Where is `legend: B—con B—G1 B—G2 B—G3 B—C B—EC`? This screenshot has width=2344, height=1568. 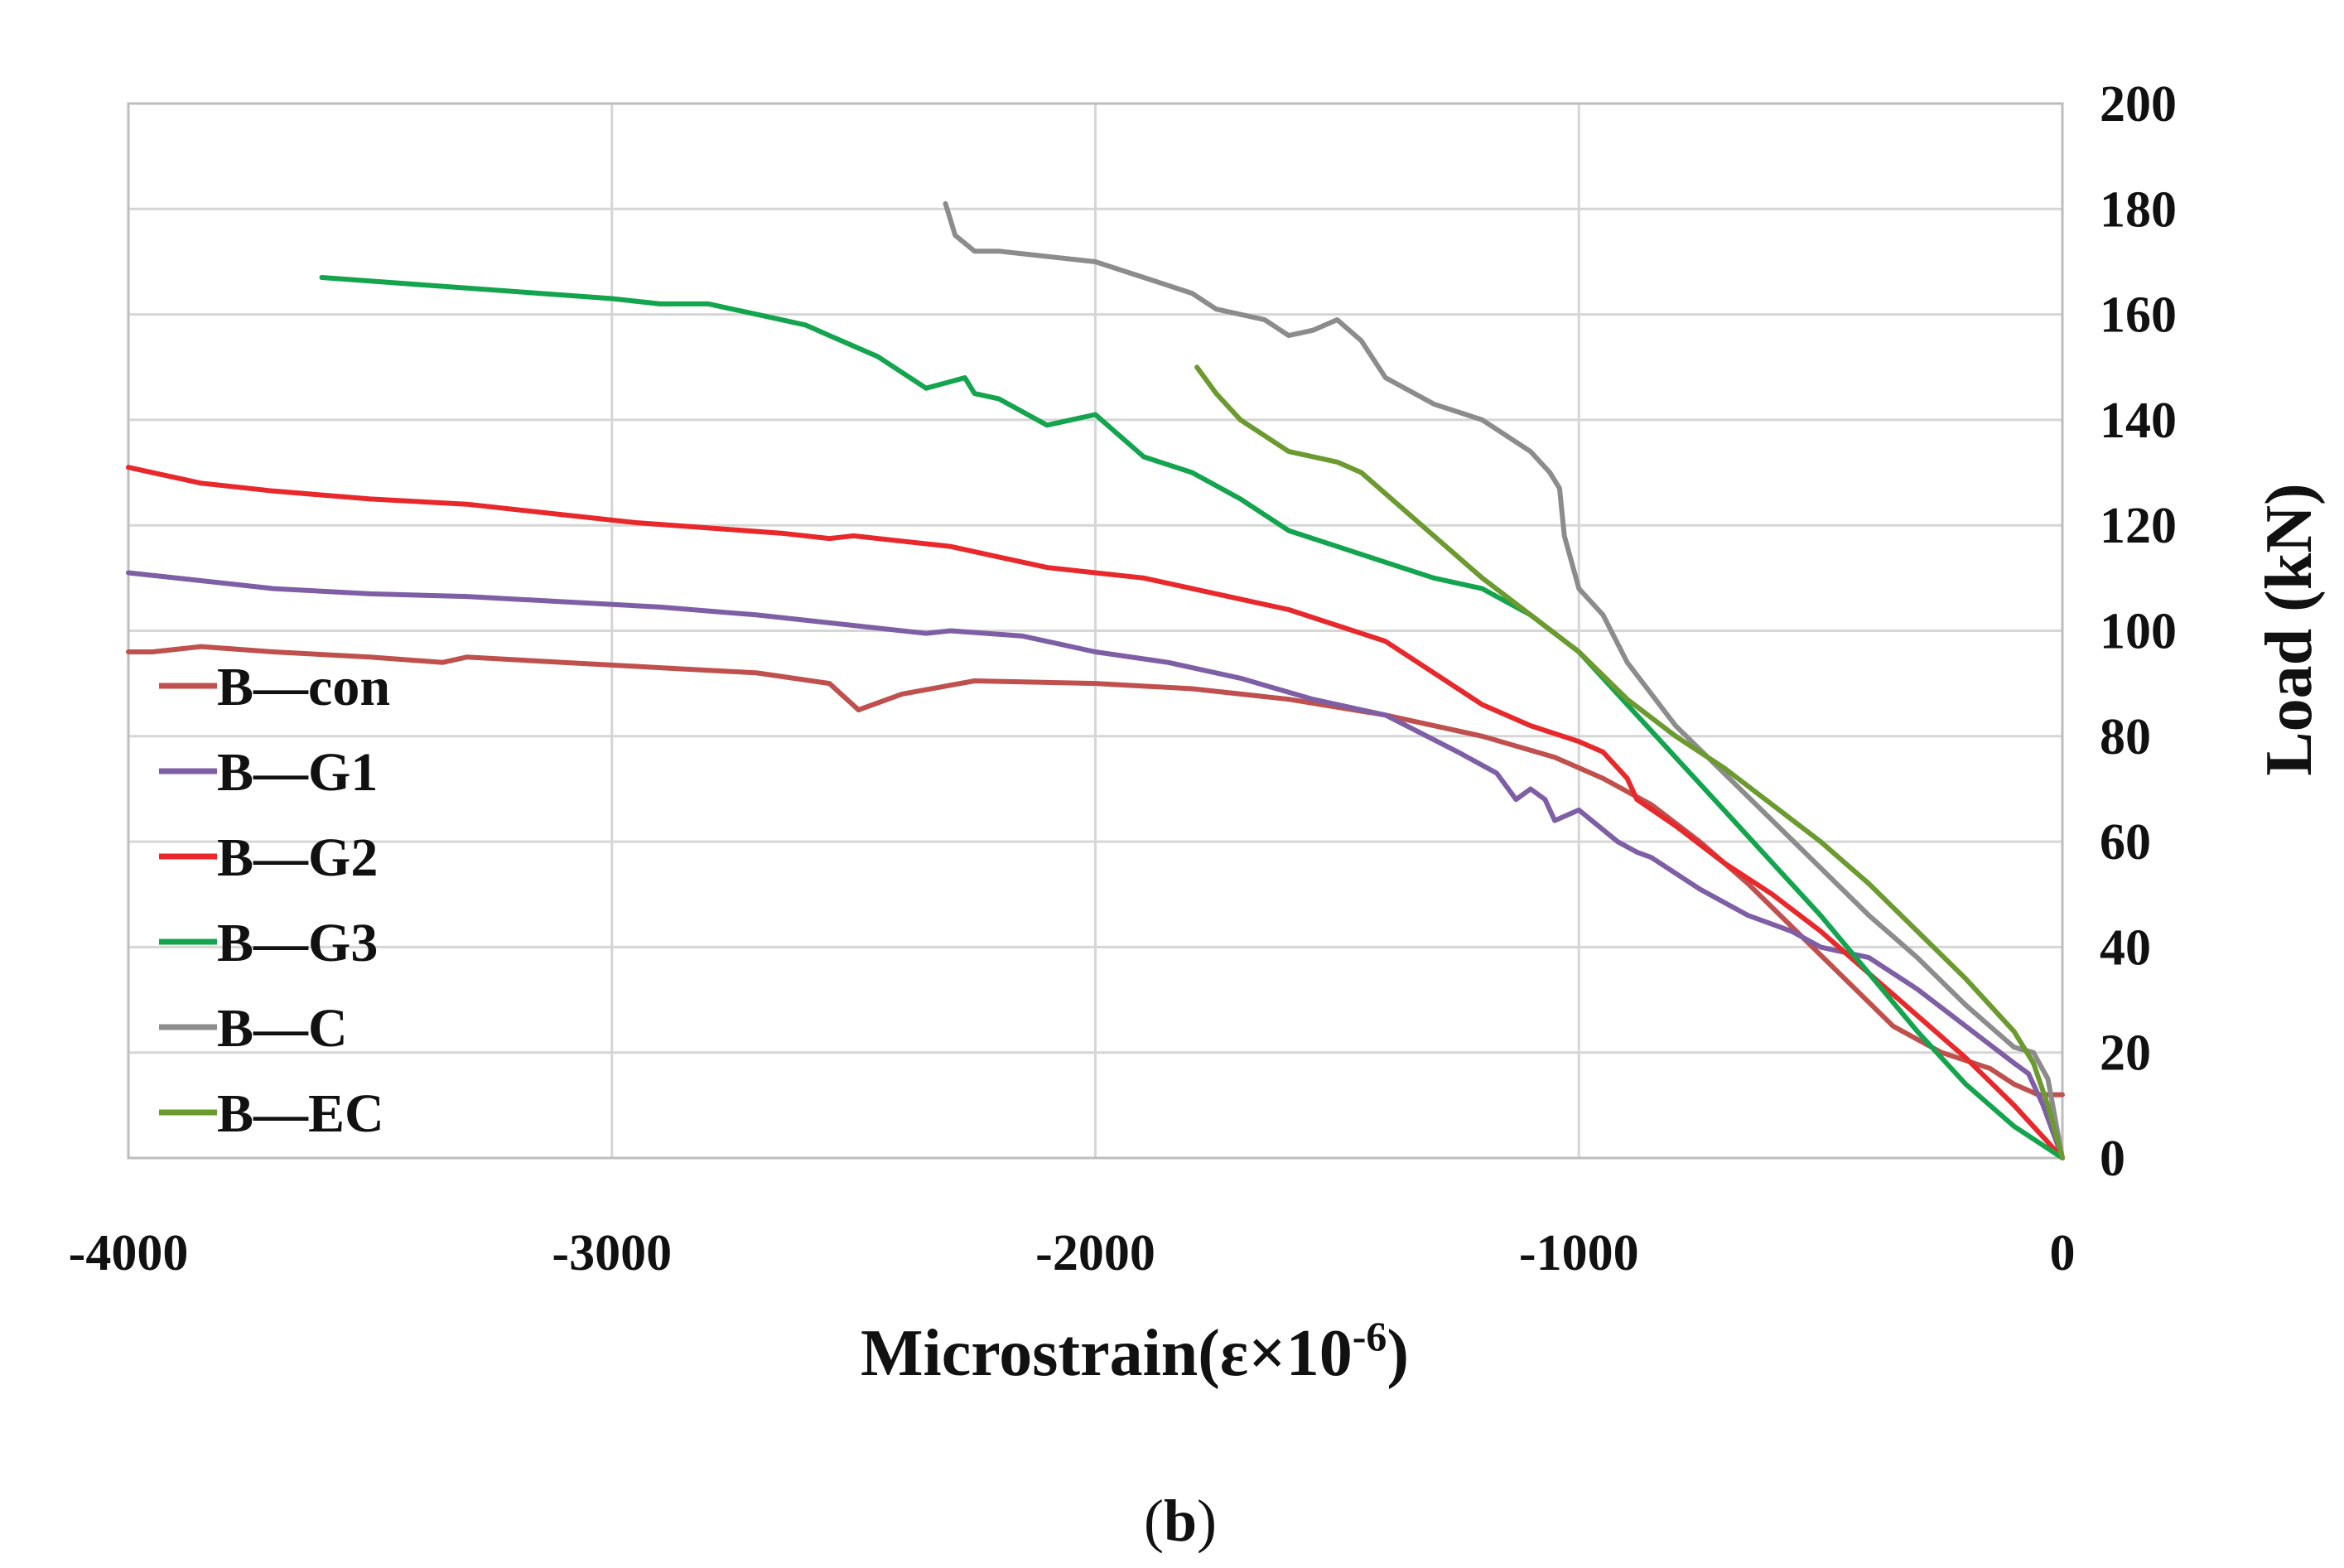
legend: B—con B—G1 B—G2 B—G3 B—C B—EC is located at coordinates (274, 900).